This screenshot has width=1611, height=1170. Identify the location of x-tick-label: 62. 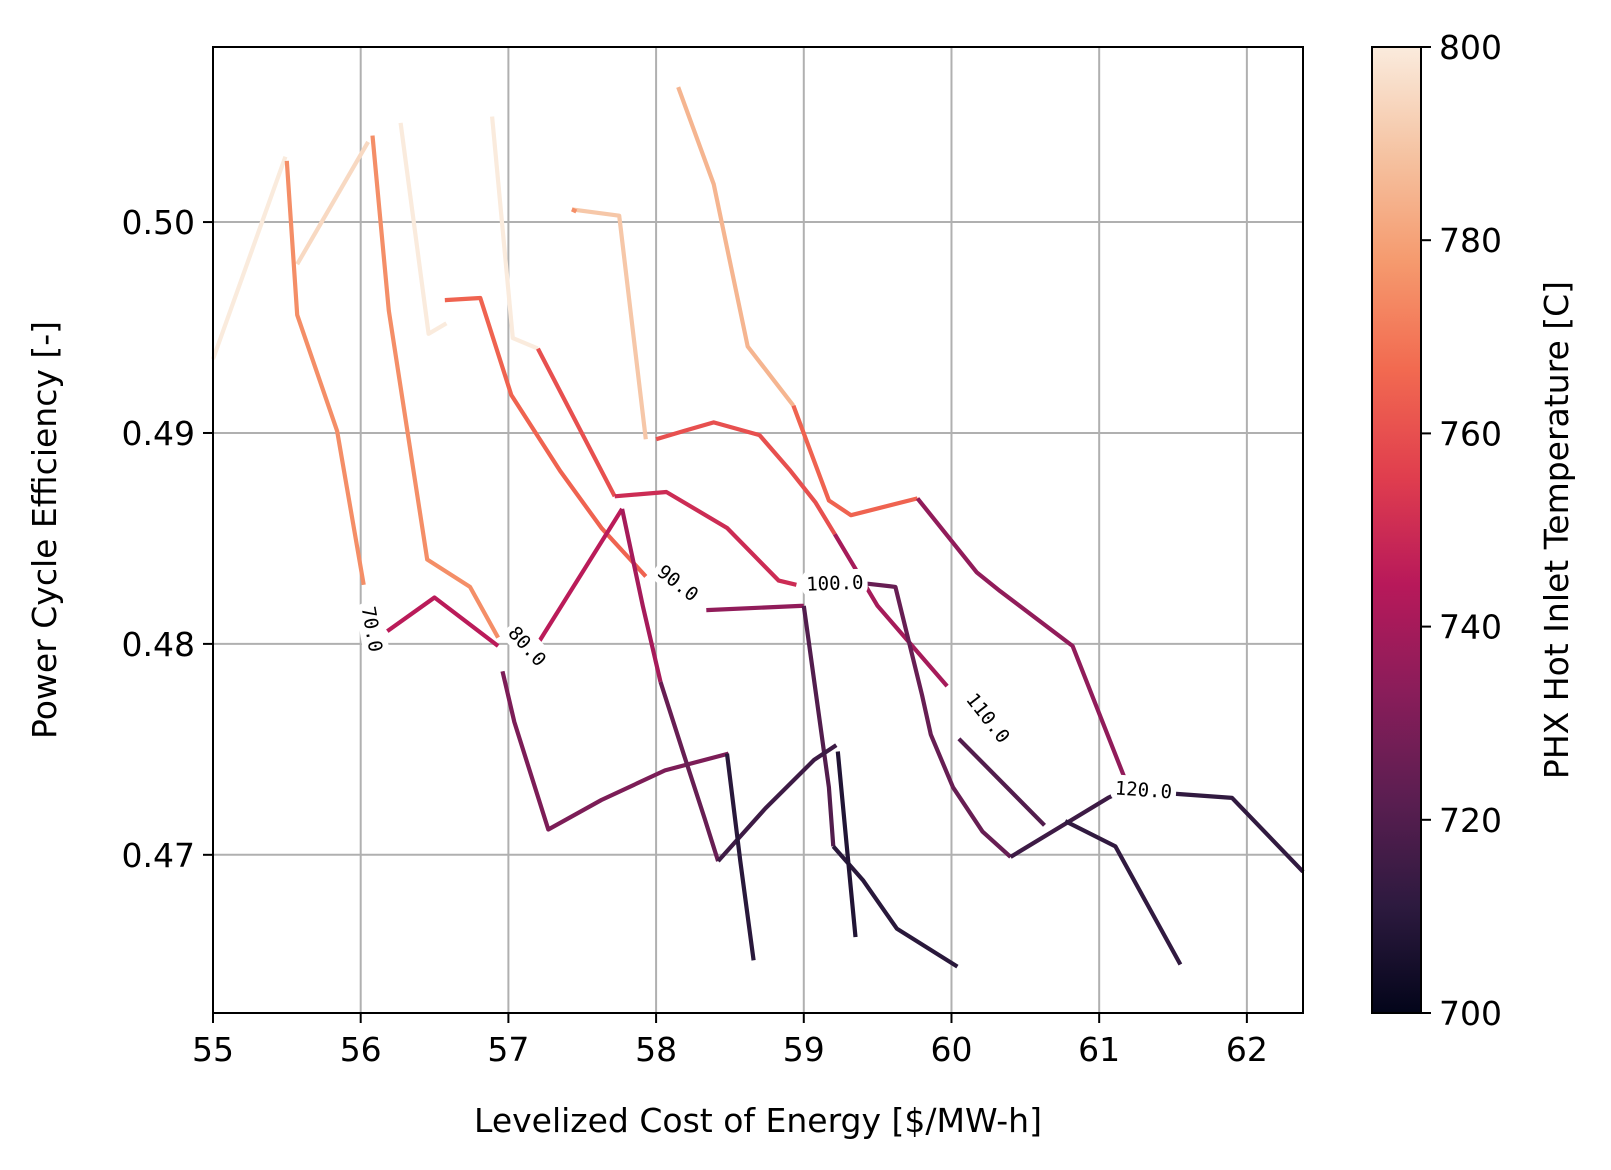
(1247, 1049).